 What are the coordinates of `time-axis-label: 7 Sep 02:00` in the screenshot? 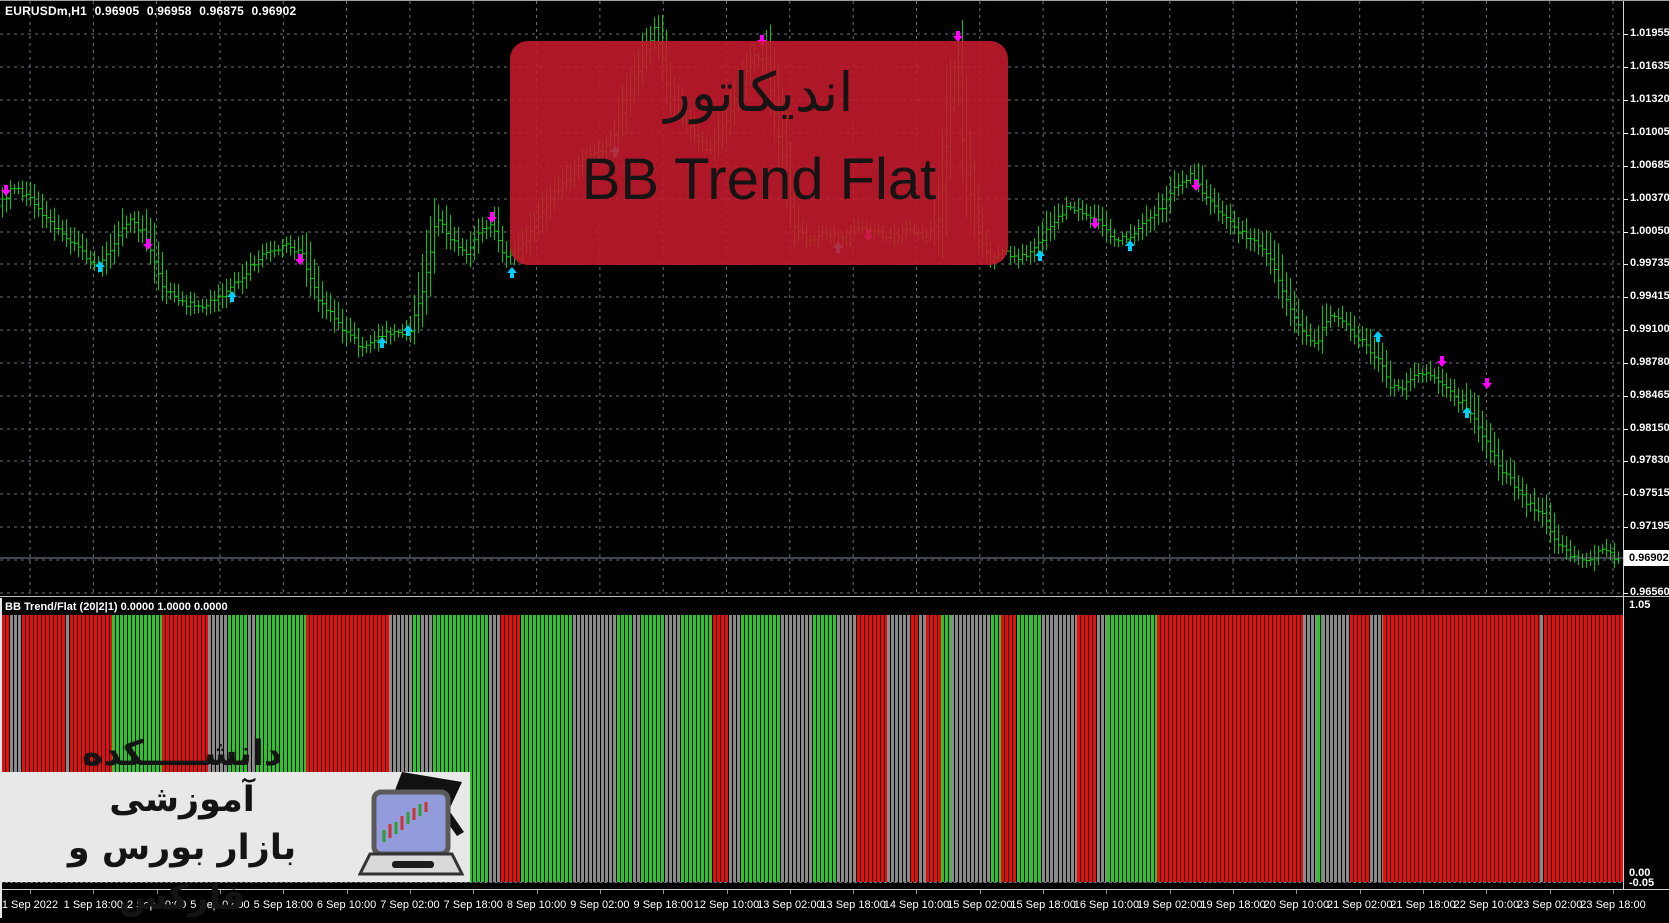 It's located at (410, 905).